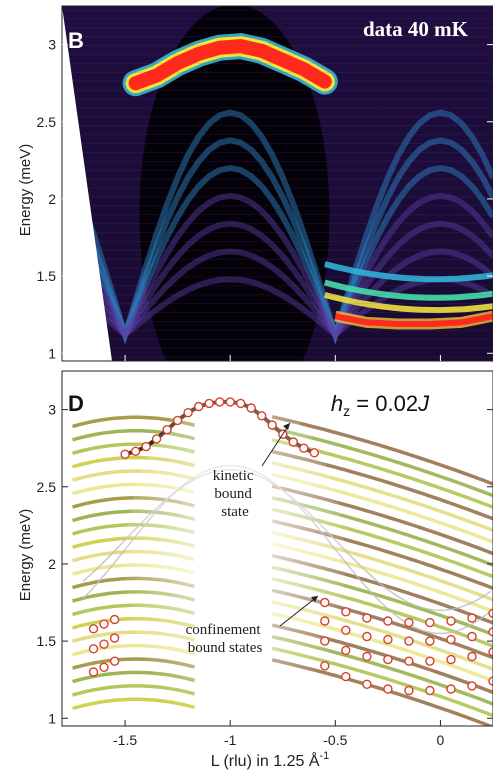 This screenshot has width=493, height=772. What do you see at coordinates (47, 487) in the screenshot?
I see `panel-d-y-tick-label: 2.5` at bounding box center [47, 487].